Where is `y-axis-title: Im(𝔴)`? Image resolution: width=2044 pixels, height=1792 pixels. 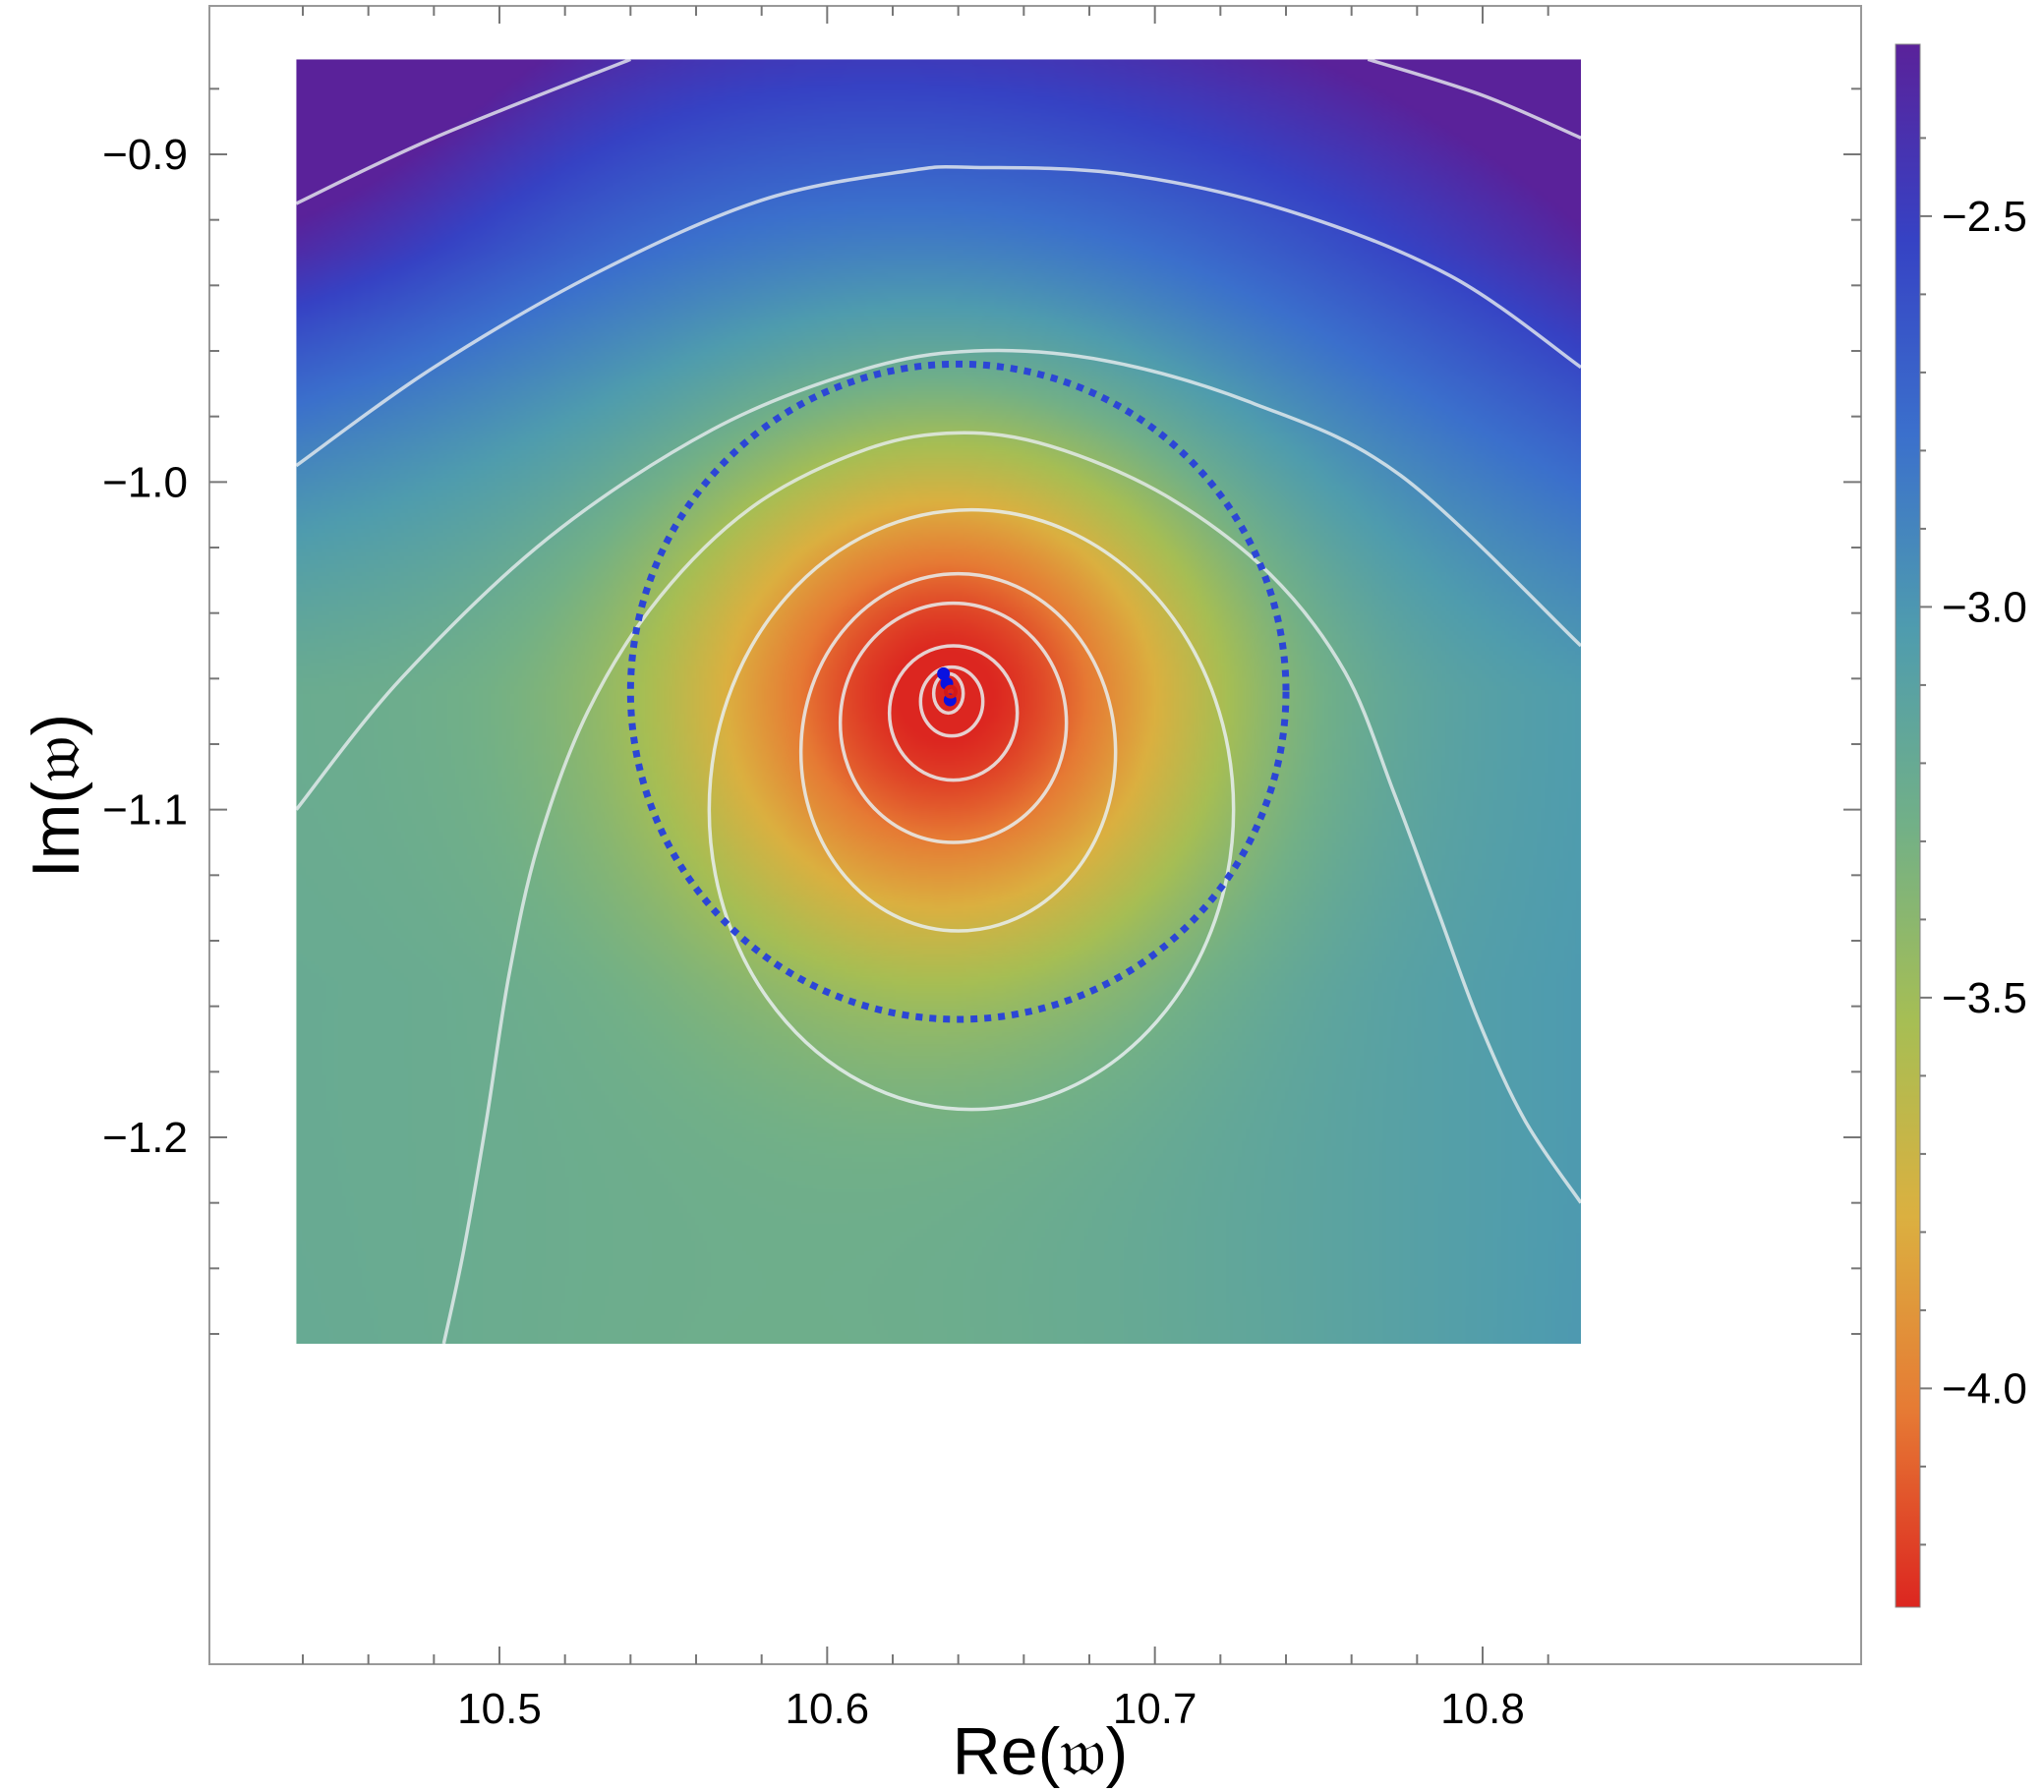
y-axis-title: Im(𝔴) is located at coordinates (56, 796).